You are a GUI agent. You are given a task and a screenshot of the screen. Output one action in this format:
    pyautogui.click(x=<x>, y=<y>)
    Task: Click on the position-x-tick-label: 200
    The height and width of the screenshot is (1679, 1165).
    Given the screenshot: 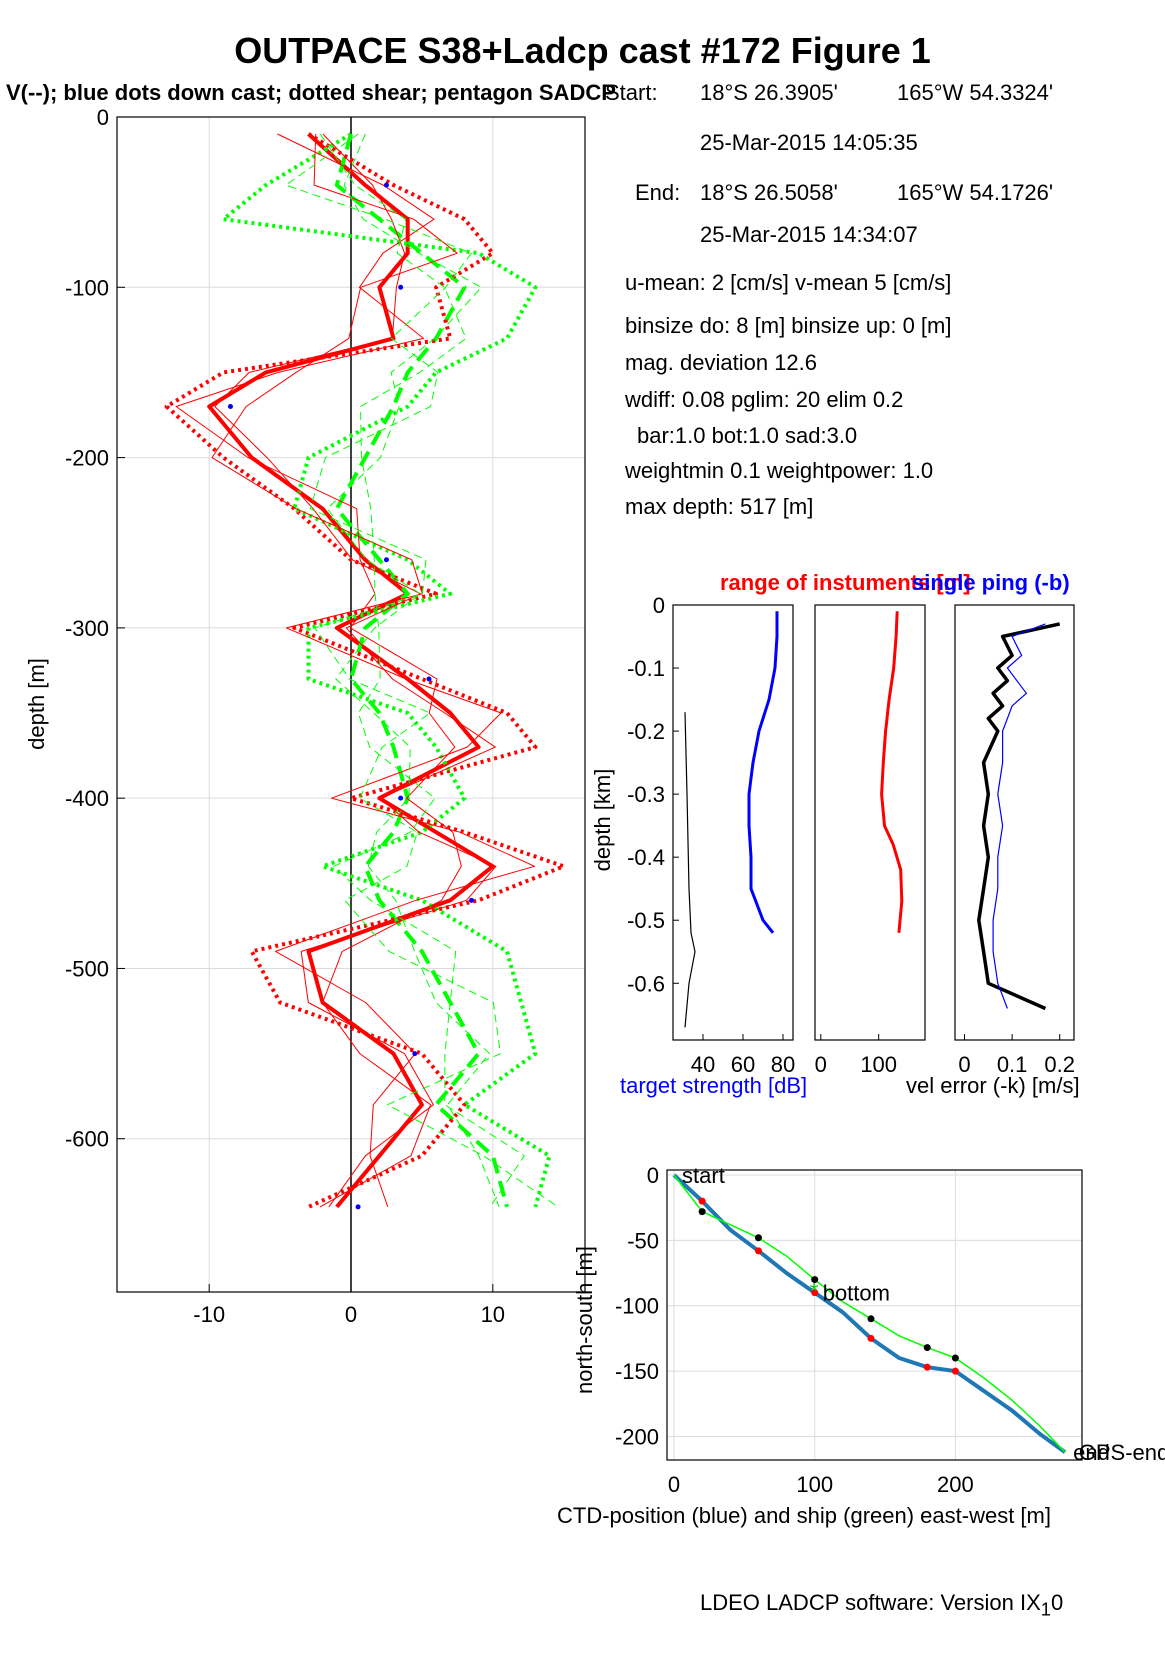 What is the action you would take?
    pyautogui.click(x=955, y=1484)
    